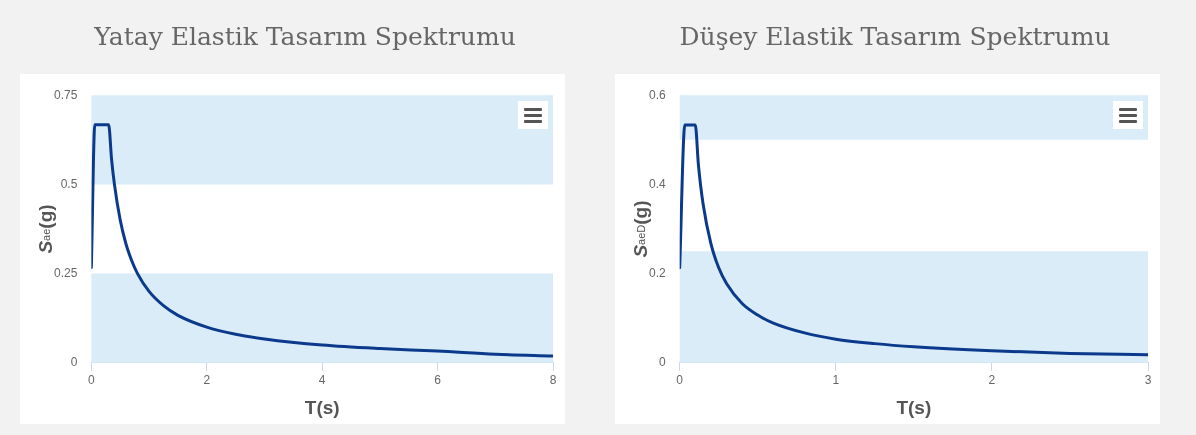  What do you see at coordinates (322, 380) in the screenshot?
I see `x-tick-label: 4` at bounding box center [322, 380].